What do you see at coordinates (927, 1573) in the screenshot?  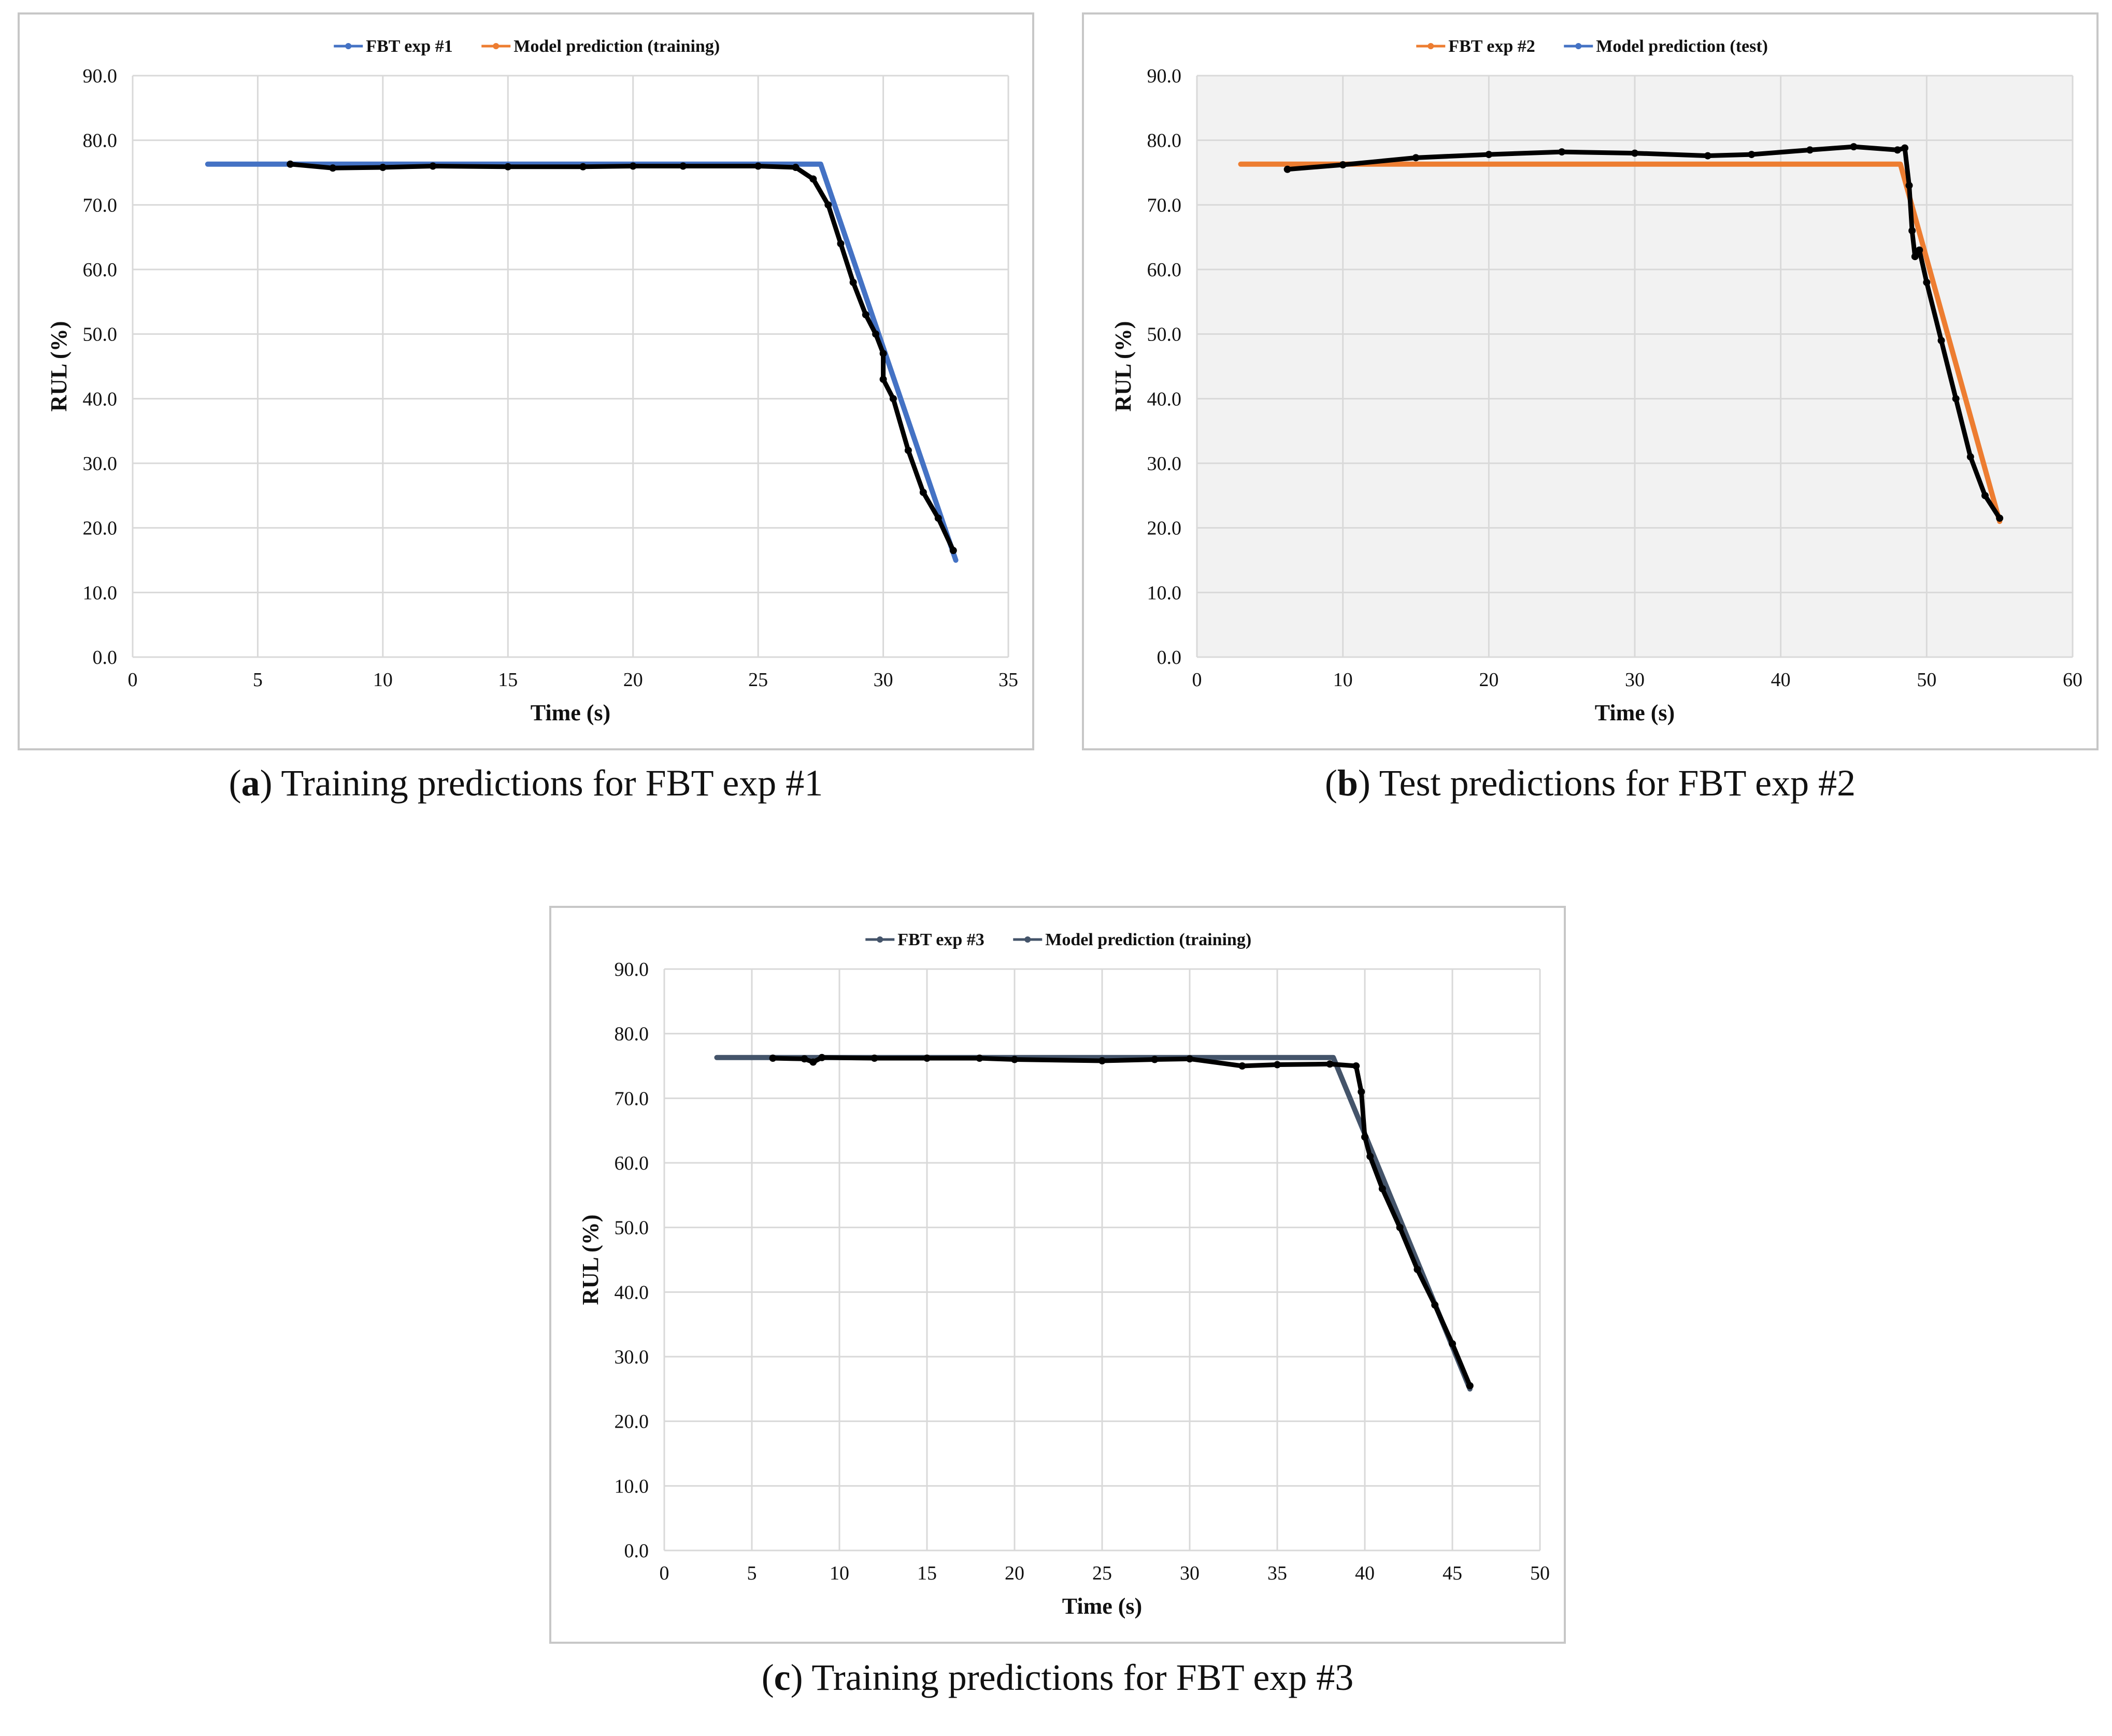 I see `x-tick-label: 15` at bounding box center [927, 1573].